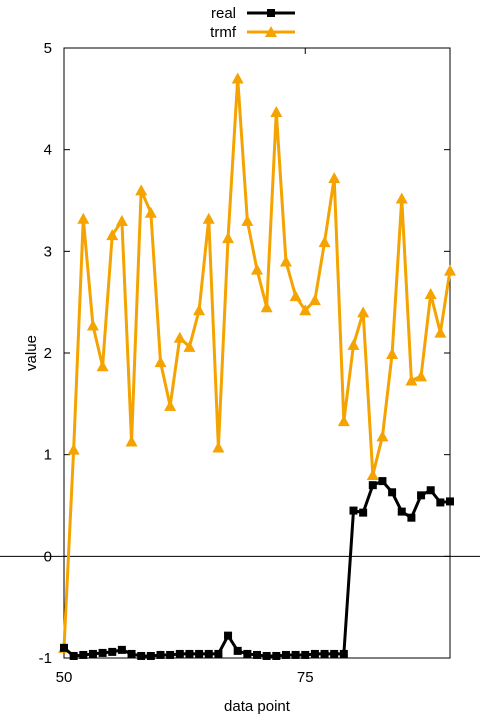 The height and width of the screenshot is (720, 480). I want to click on y-tick-label: 0, so click(48, 556).